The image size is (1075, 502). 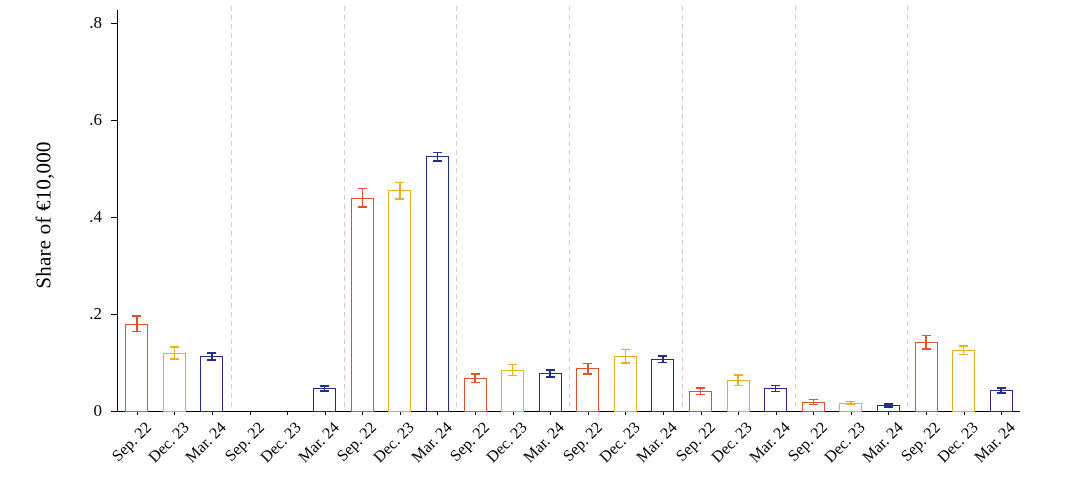 What do you see at coordinates (568, 411) in the screenshot?
I see `x-axis-line` at bounding box center [568, 411].